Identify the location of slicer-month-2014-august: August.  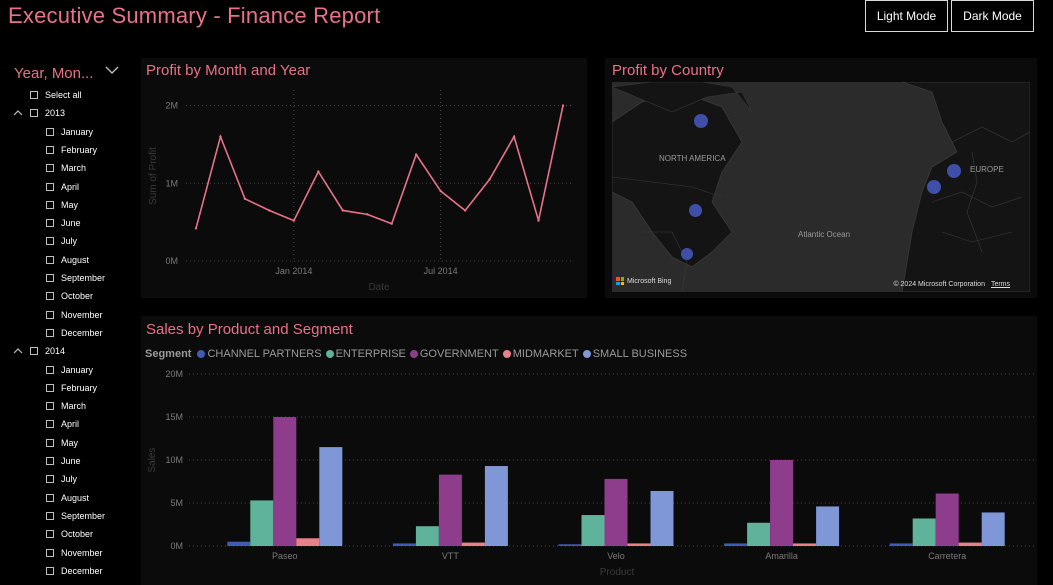
(67, 498).